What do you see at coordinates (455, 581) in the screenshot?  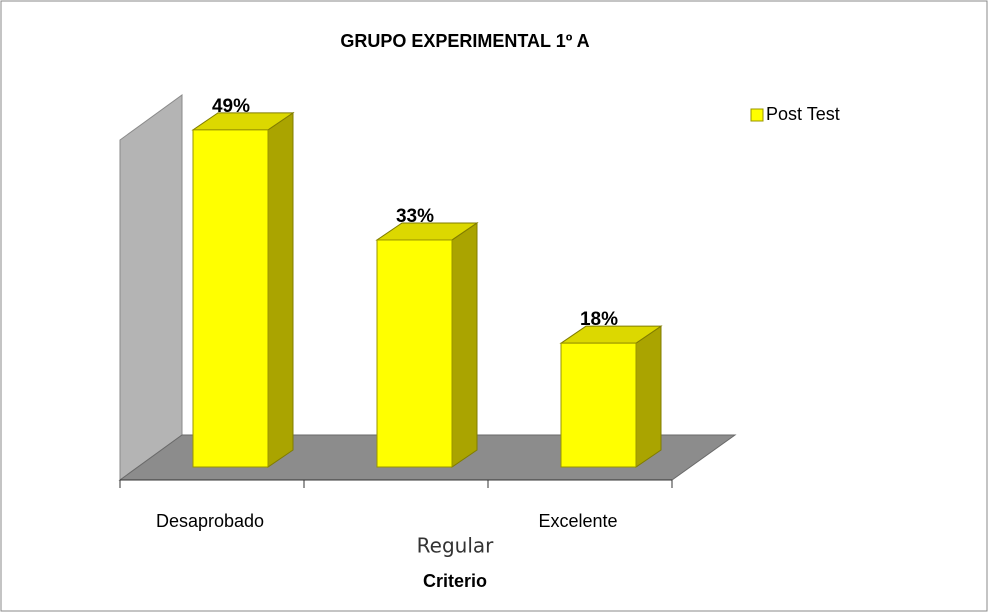 I see `x-axis-title: Criterio` at bounding box center [455, 581].